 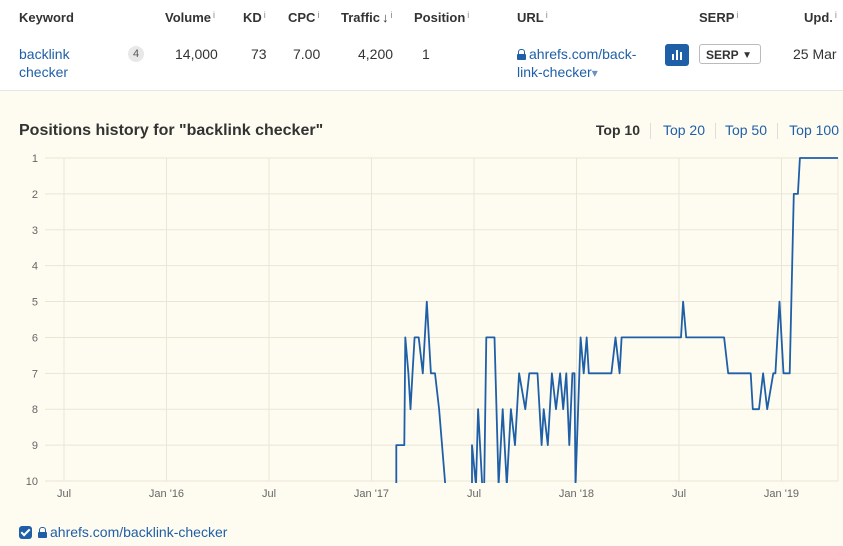 I want to click on x-tick-label: Jan '18, so click(x=576, y=494).